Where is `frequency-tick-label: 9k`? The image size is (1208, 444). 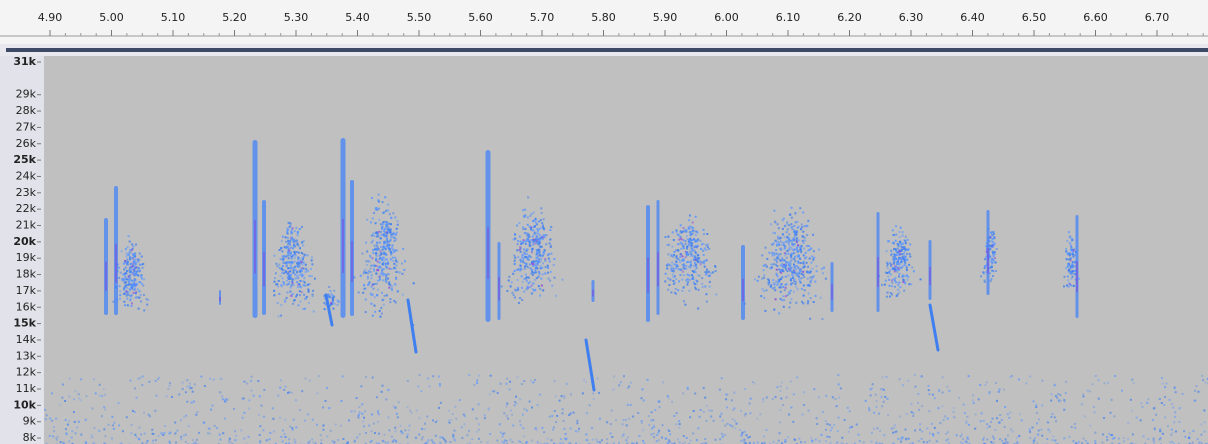
frequency-tick-label: 9k is located at coordinates (30, 421).